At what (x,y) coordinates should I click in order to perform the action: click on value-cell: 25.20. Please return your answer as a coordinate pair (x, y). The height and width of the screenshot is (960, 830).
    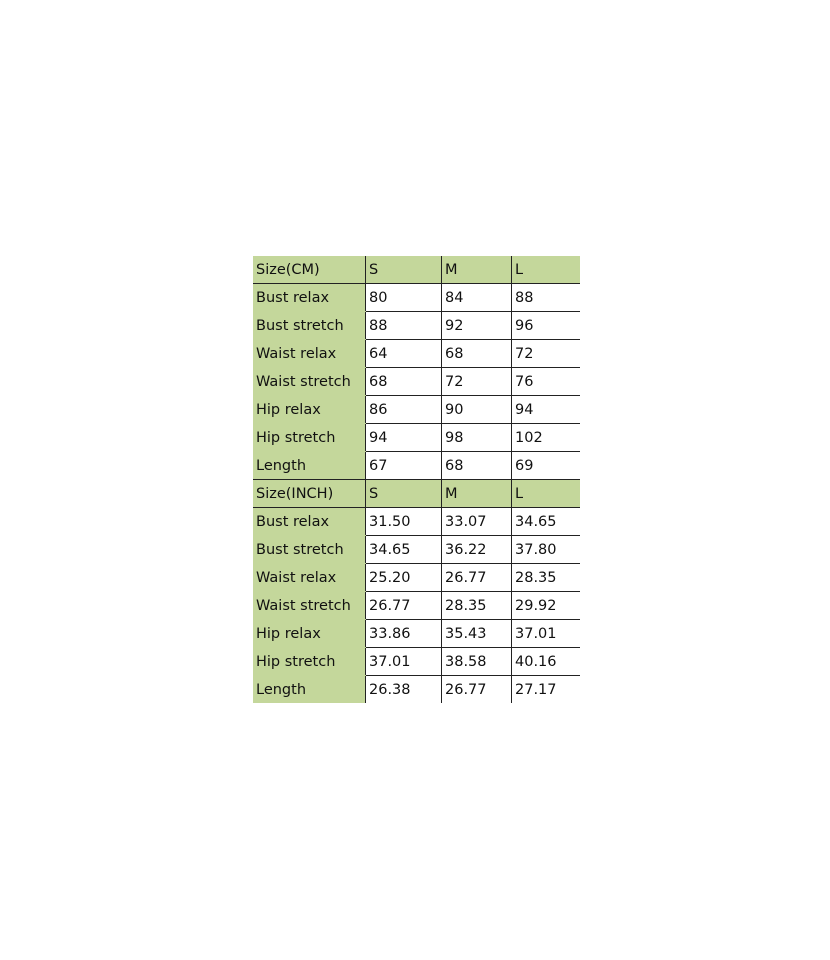
    Looking at the image, I should click on (403, 577).